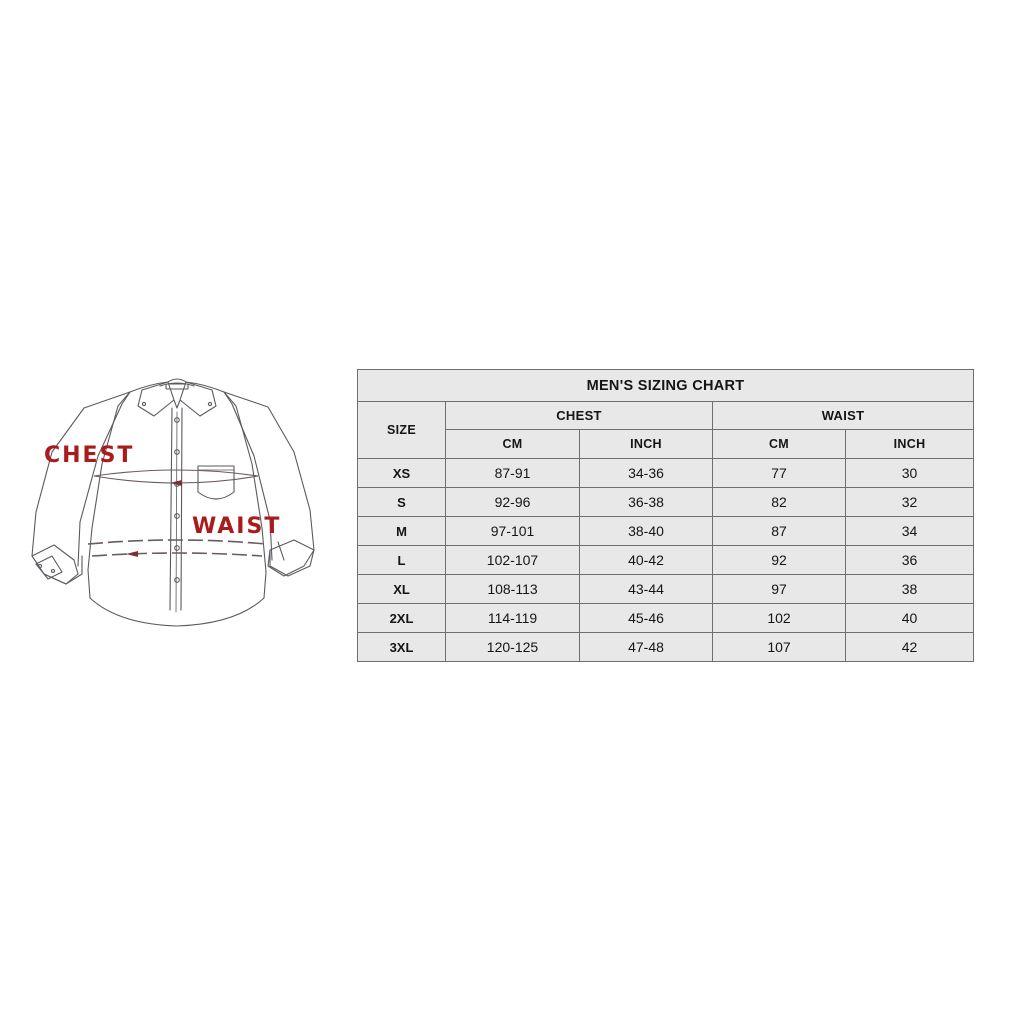  Describe the element at coordinates (779, 589) in the screenshot. I see `cell-waist-cm: 97` at that location.